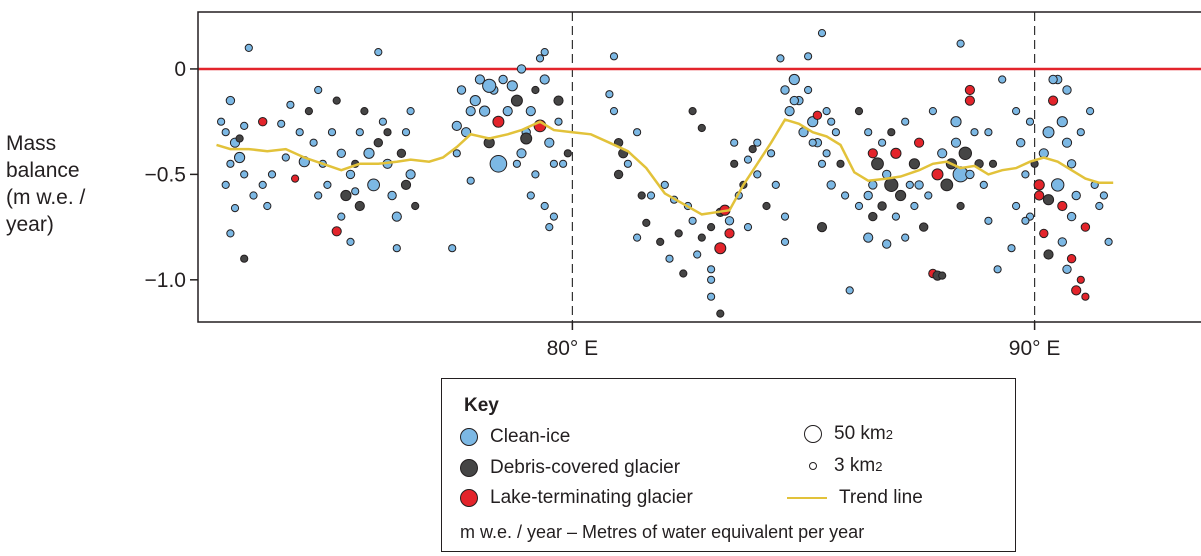 The image size is (1201, 556). Describe the element at coordinates (43, 170) in the screenshot. I see `y-axis-label-line: balance` at that location.